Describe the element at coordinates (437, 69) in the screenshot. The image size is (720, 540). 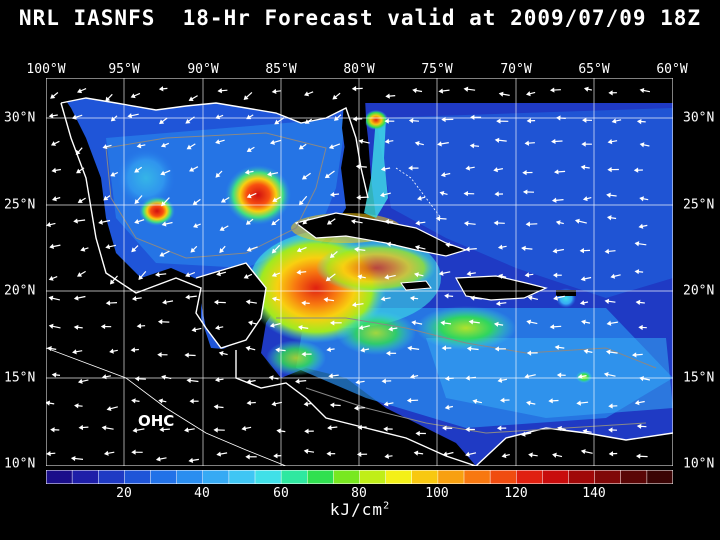
I see `lon-label: 75°W` at that location.